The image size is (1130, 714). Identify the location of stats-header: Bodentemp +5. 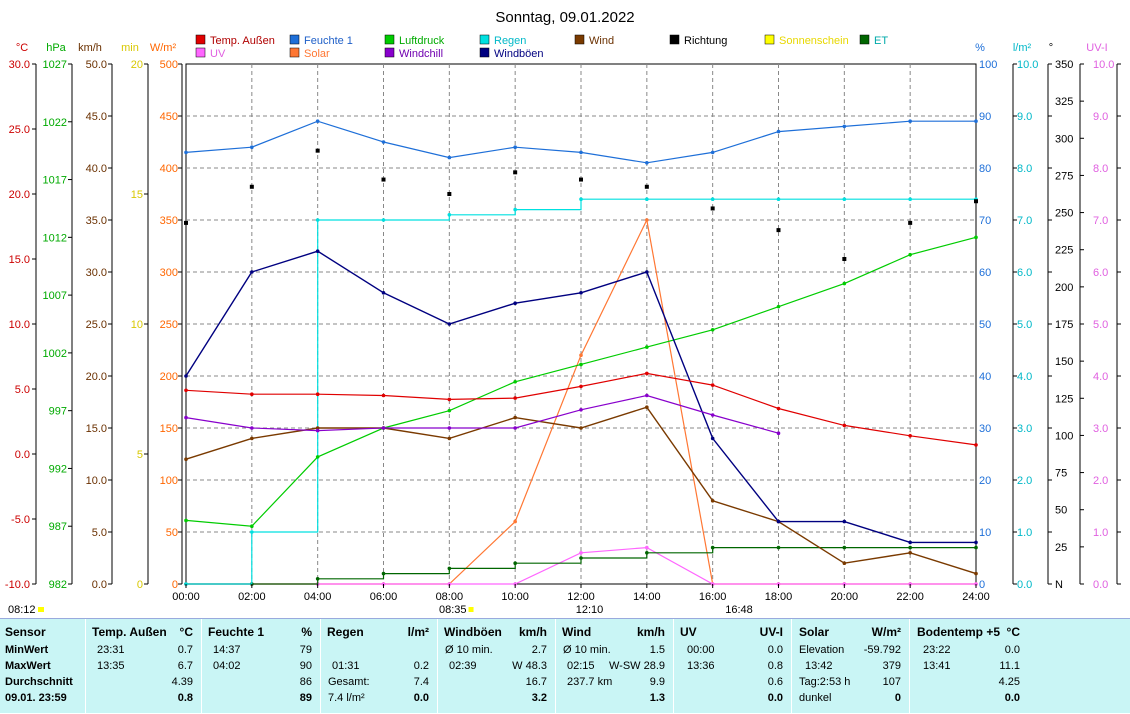
(959, 632).